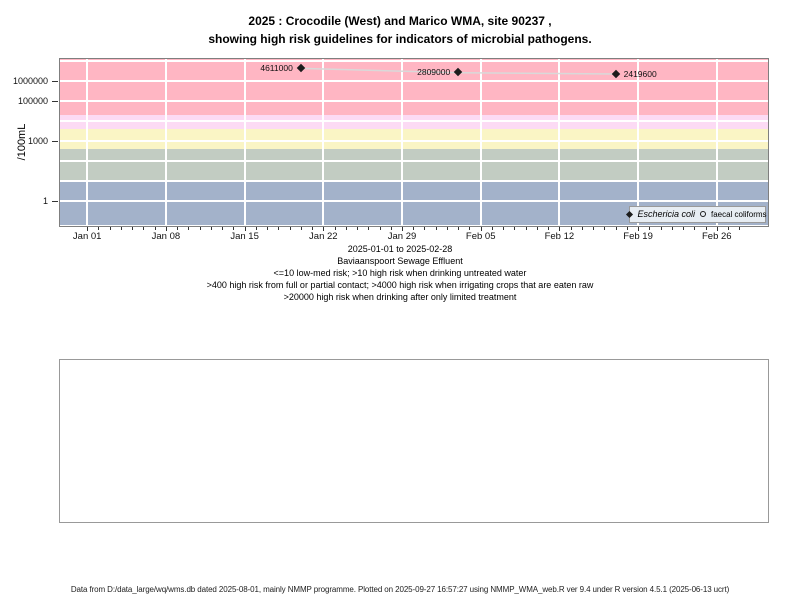  I want to click on caption-site-name: Baviaanspoort Sewage Effluent, so click(400, 261).